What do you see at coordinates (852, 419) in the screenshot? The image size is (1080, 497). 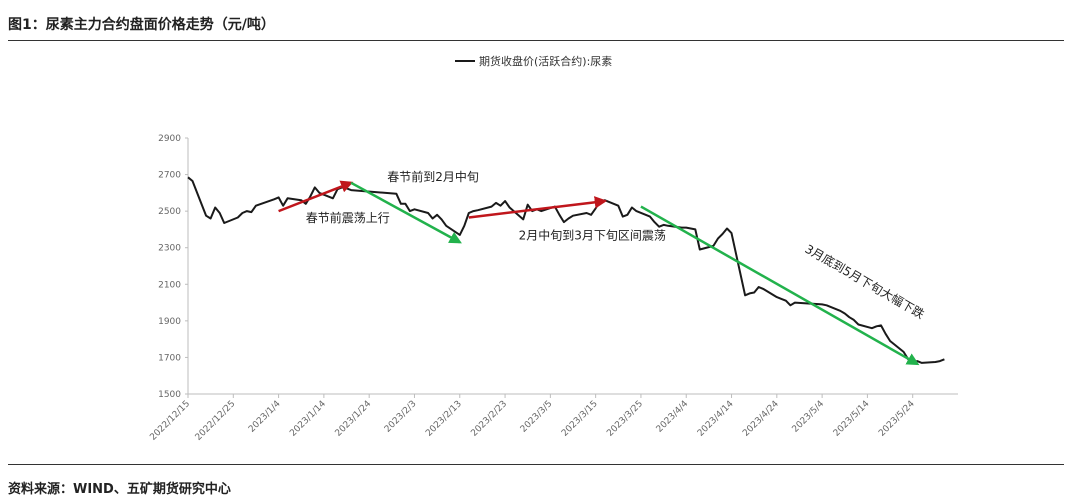 I see `x-tick-label: 2023/5/14` at bounding box center [852, 419].